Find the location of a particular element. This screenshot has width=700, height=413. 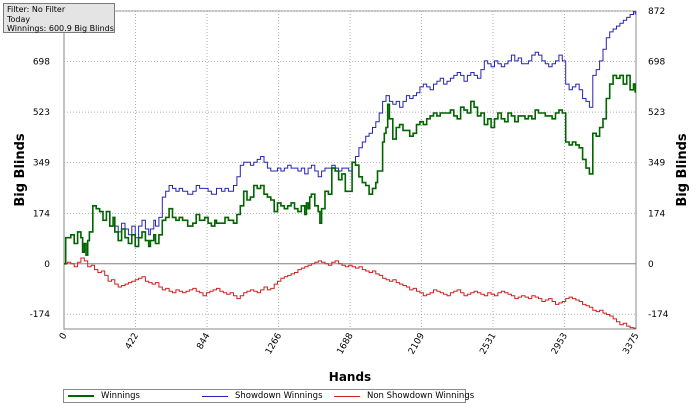

y-tick-label-right: 872 is located at coordinates (656, 12).